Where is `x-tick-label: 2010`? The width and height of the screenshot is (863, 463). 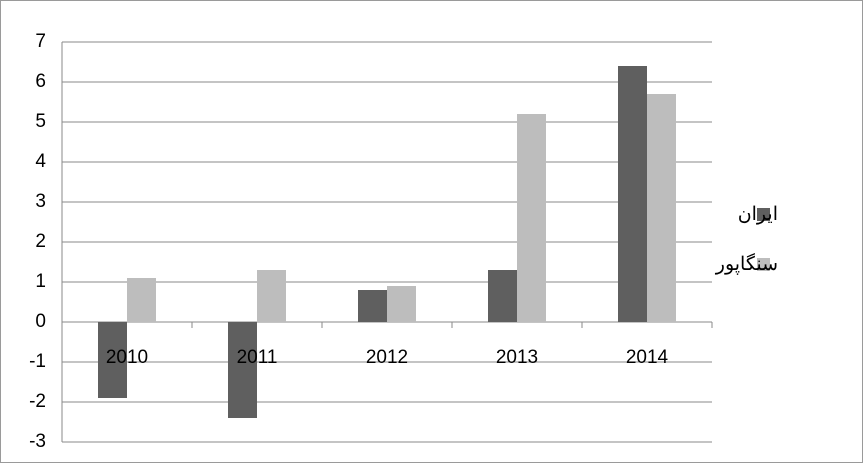 x-tick-label: 2010 is located at coordinates (127, 357).